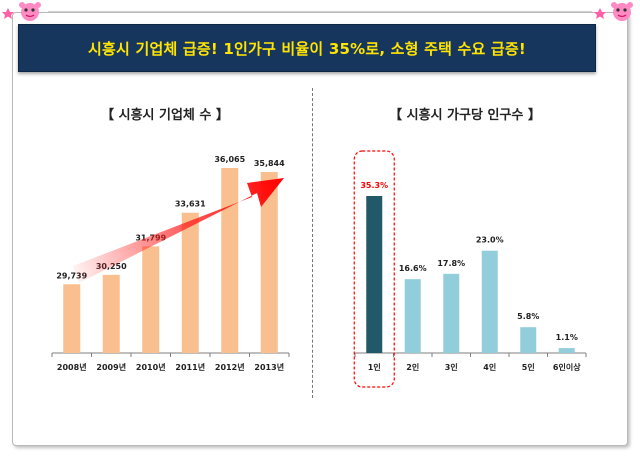  I want to click on value-label-businesses-5: 35,844, so click(269, 163).